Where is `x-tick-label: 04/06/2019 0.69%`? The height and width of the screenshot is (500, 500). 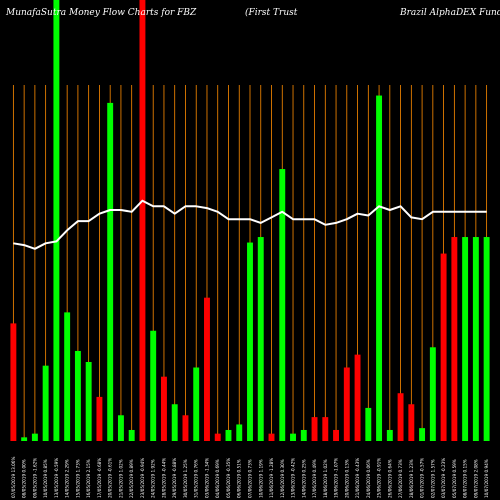
x-tick-label: 04/06/2019 0.69% is located at coordinates (217, 478).